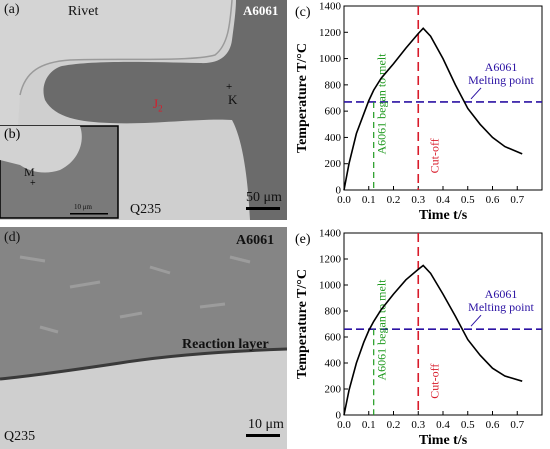 This screenshot has height=449, width=550. What do you see at coordinates (233, 99) in the screenshot?
I see `point-k-label: K` at bounding box center [233, 99].